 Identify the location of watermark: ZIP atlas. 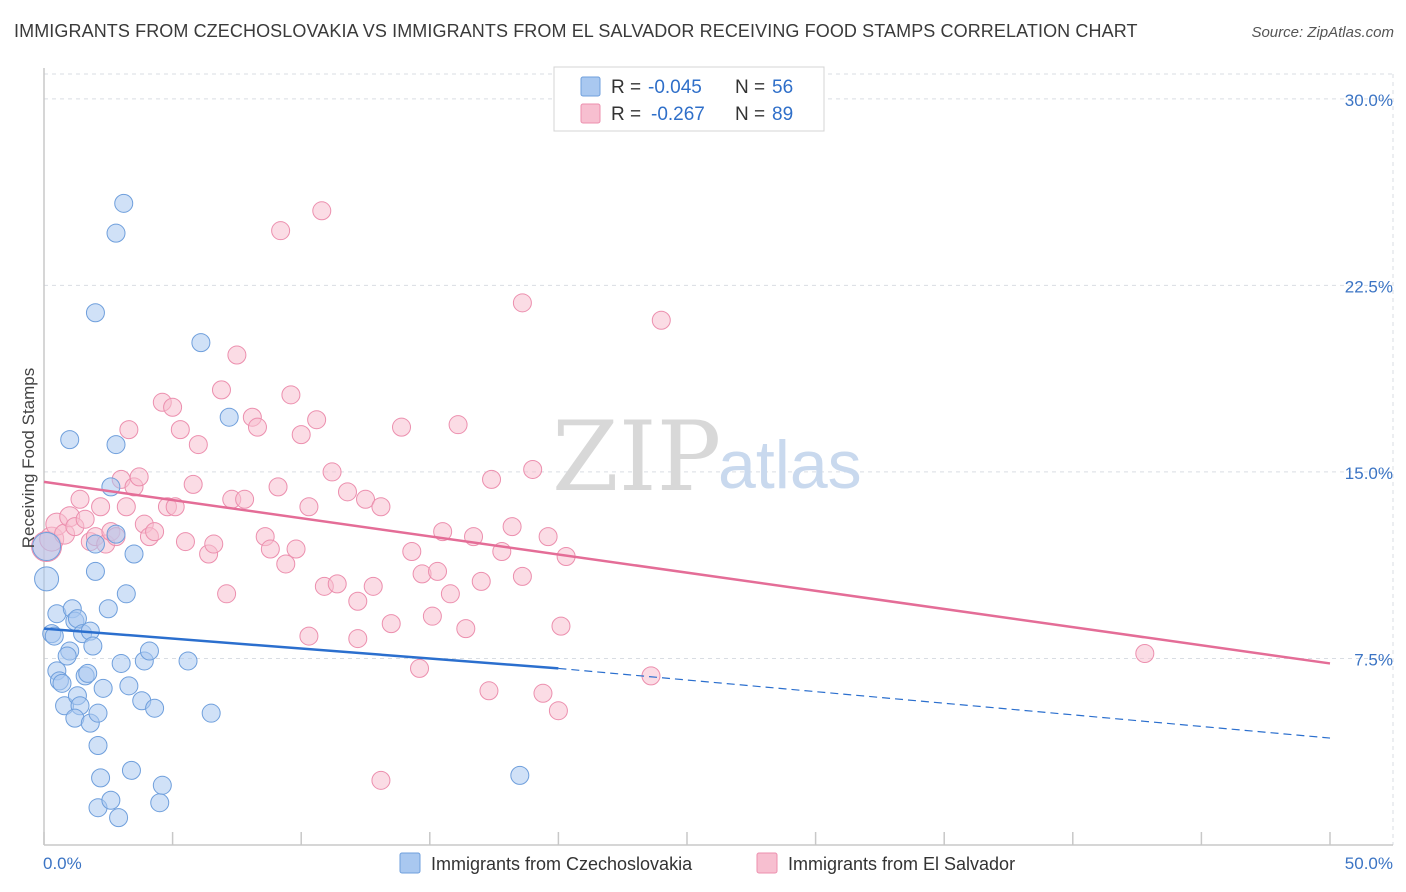
(707, 457).